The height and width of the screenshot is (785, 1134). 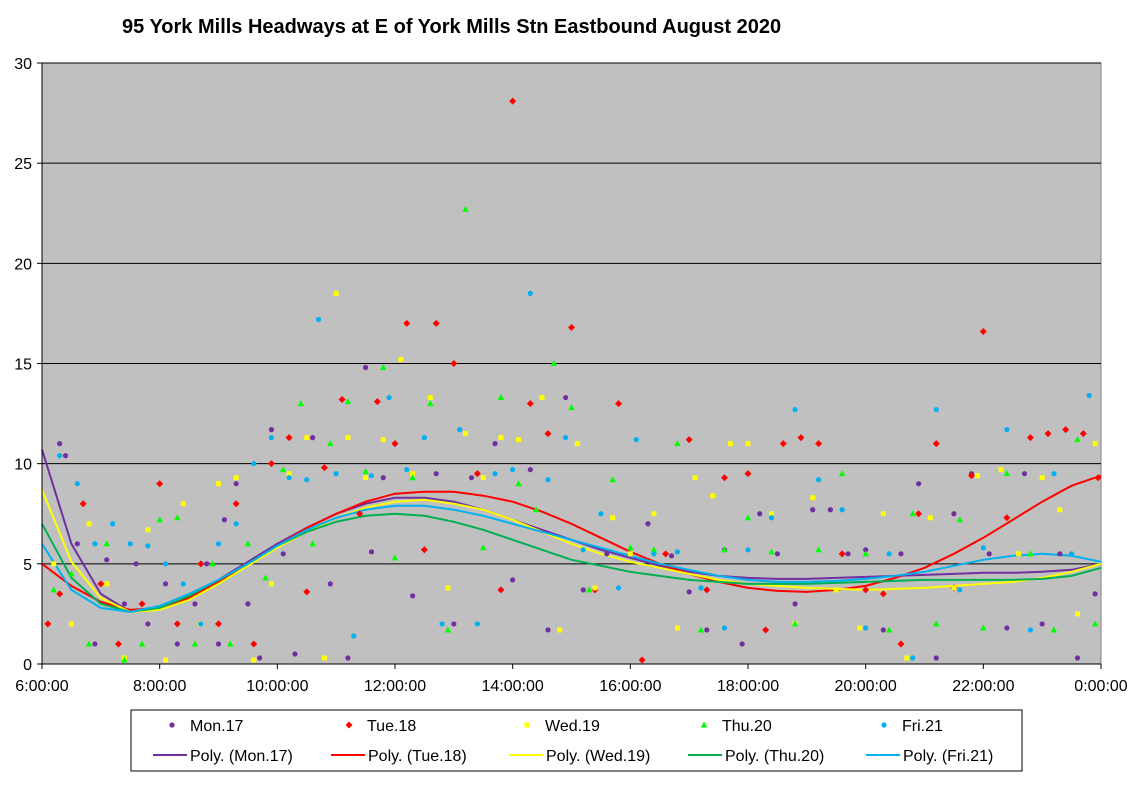 What do you see at coordinates (983, 686) in the screenshot?
I see `x-tick-label: 22:00:00` at bounding box center [983, 686].